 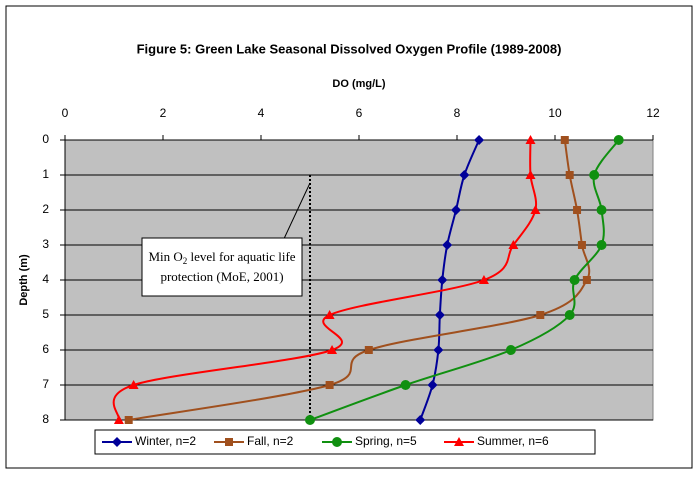 I want to click on y-tick-label: 2, so click(x=45, y=209).